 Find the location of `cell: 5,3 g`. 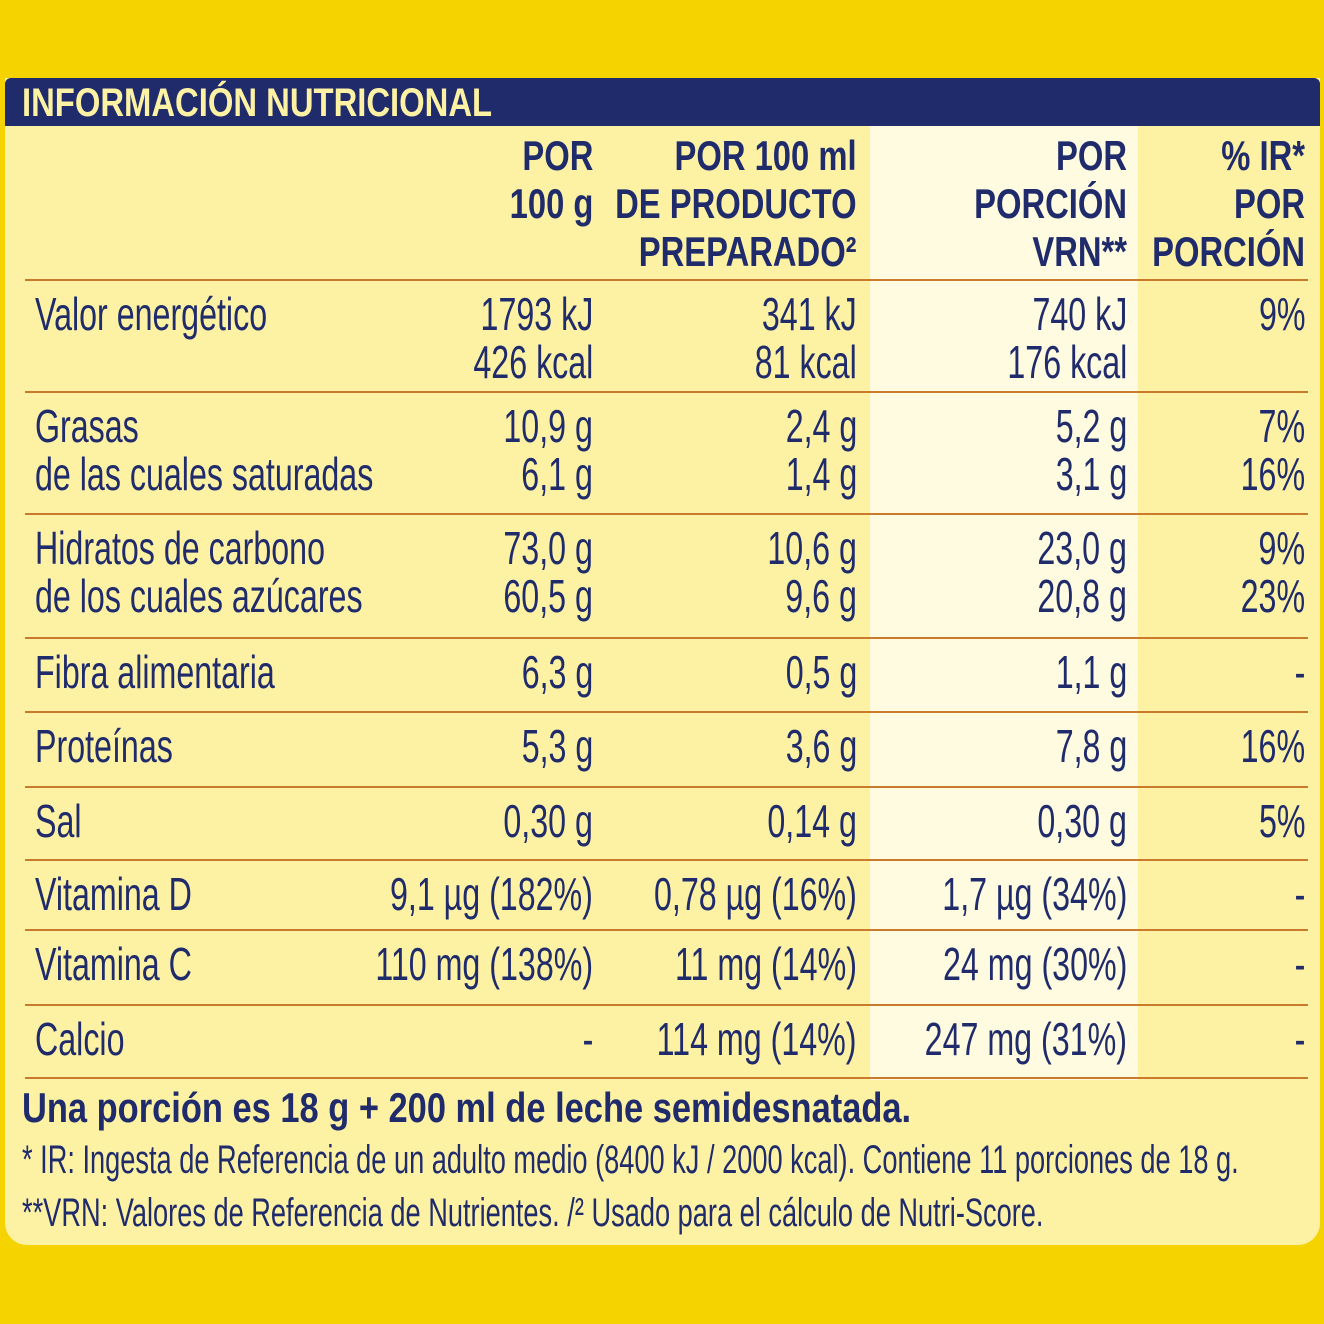

cell: 5,3 g is located at coordinates (557, 746).